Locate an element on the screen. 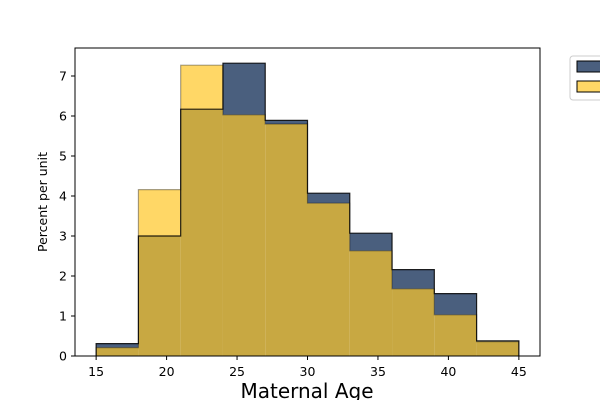 The height and width of the screenshot is (400, 600). x-tick-label: 25 is located at coordinates (237, 371).